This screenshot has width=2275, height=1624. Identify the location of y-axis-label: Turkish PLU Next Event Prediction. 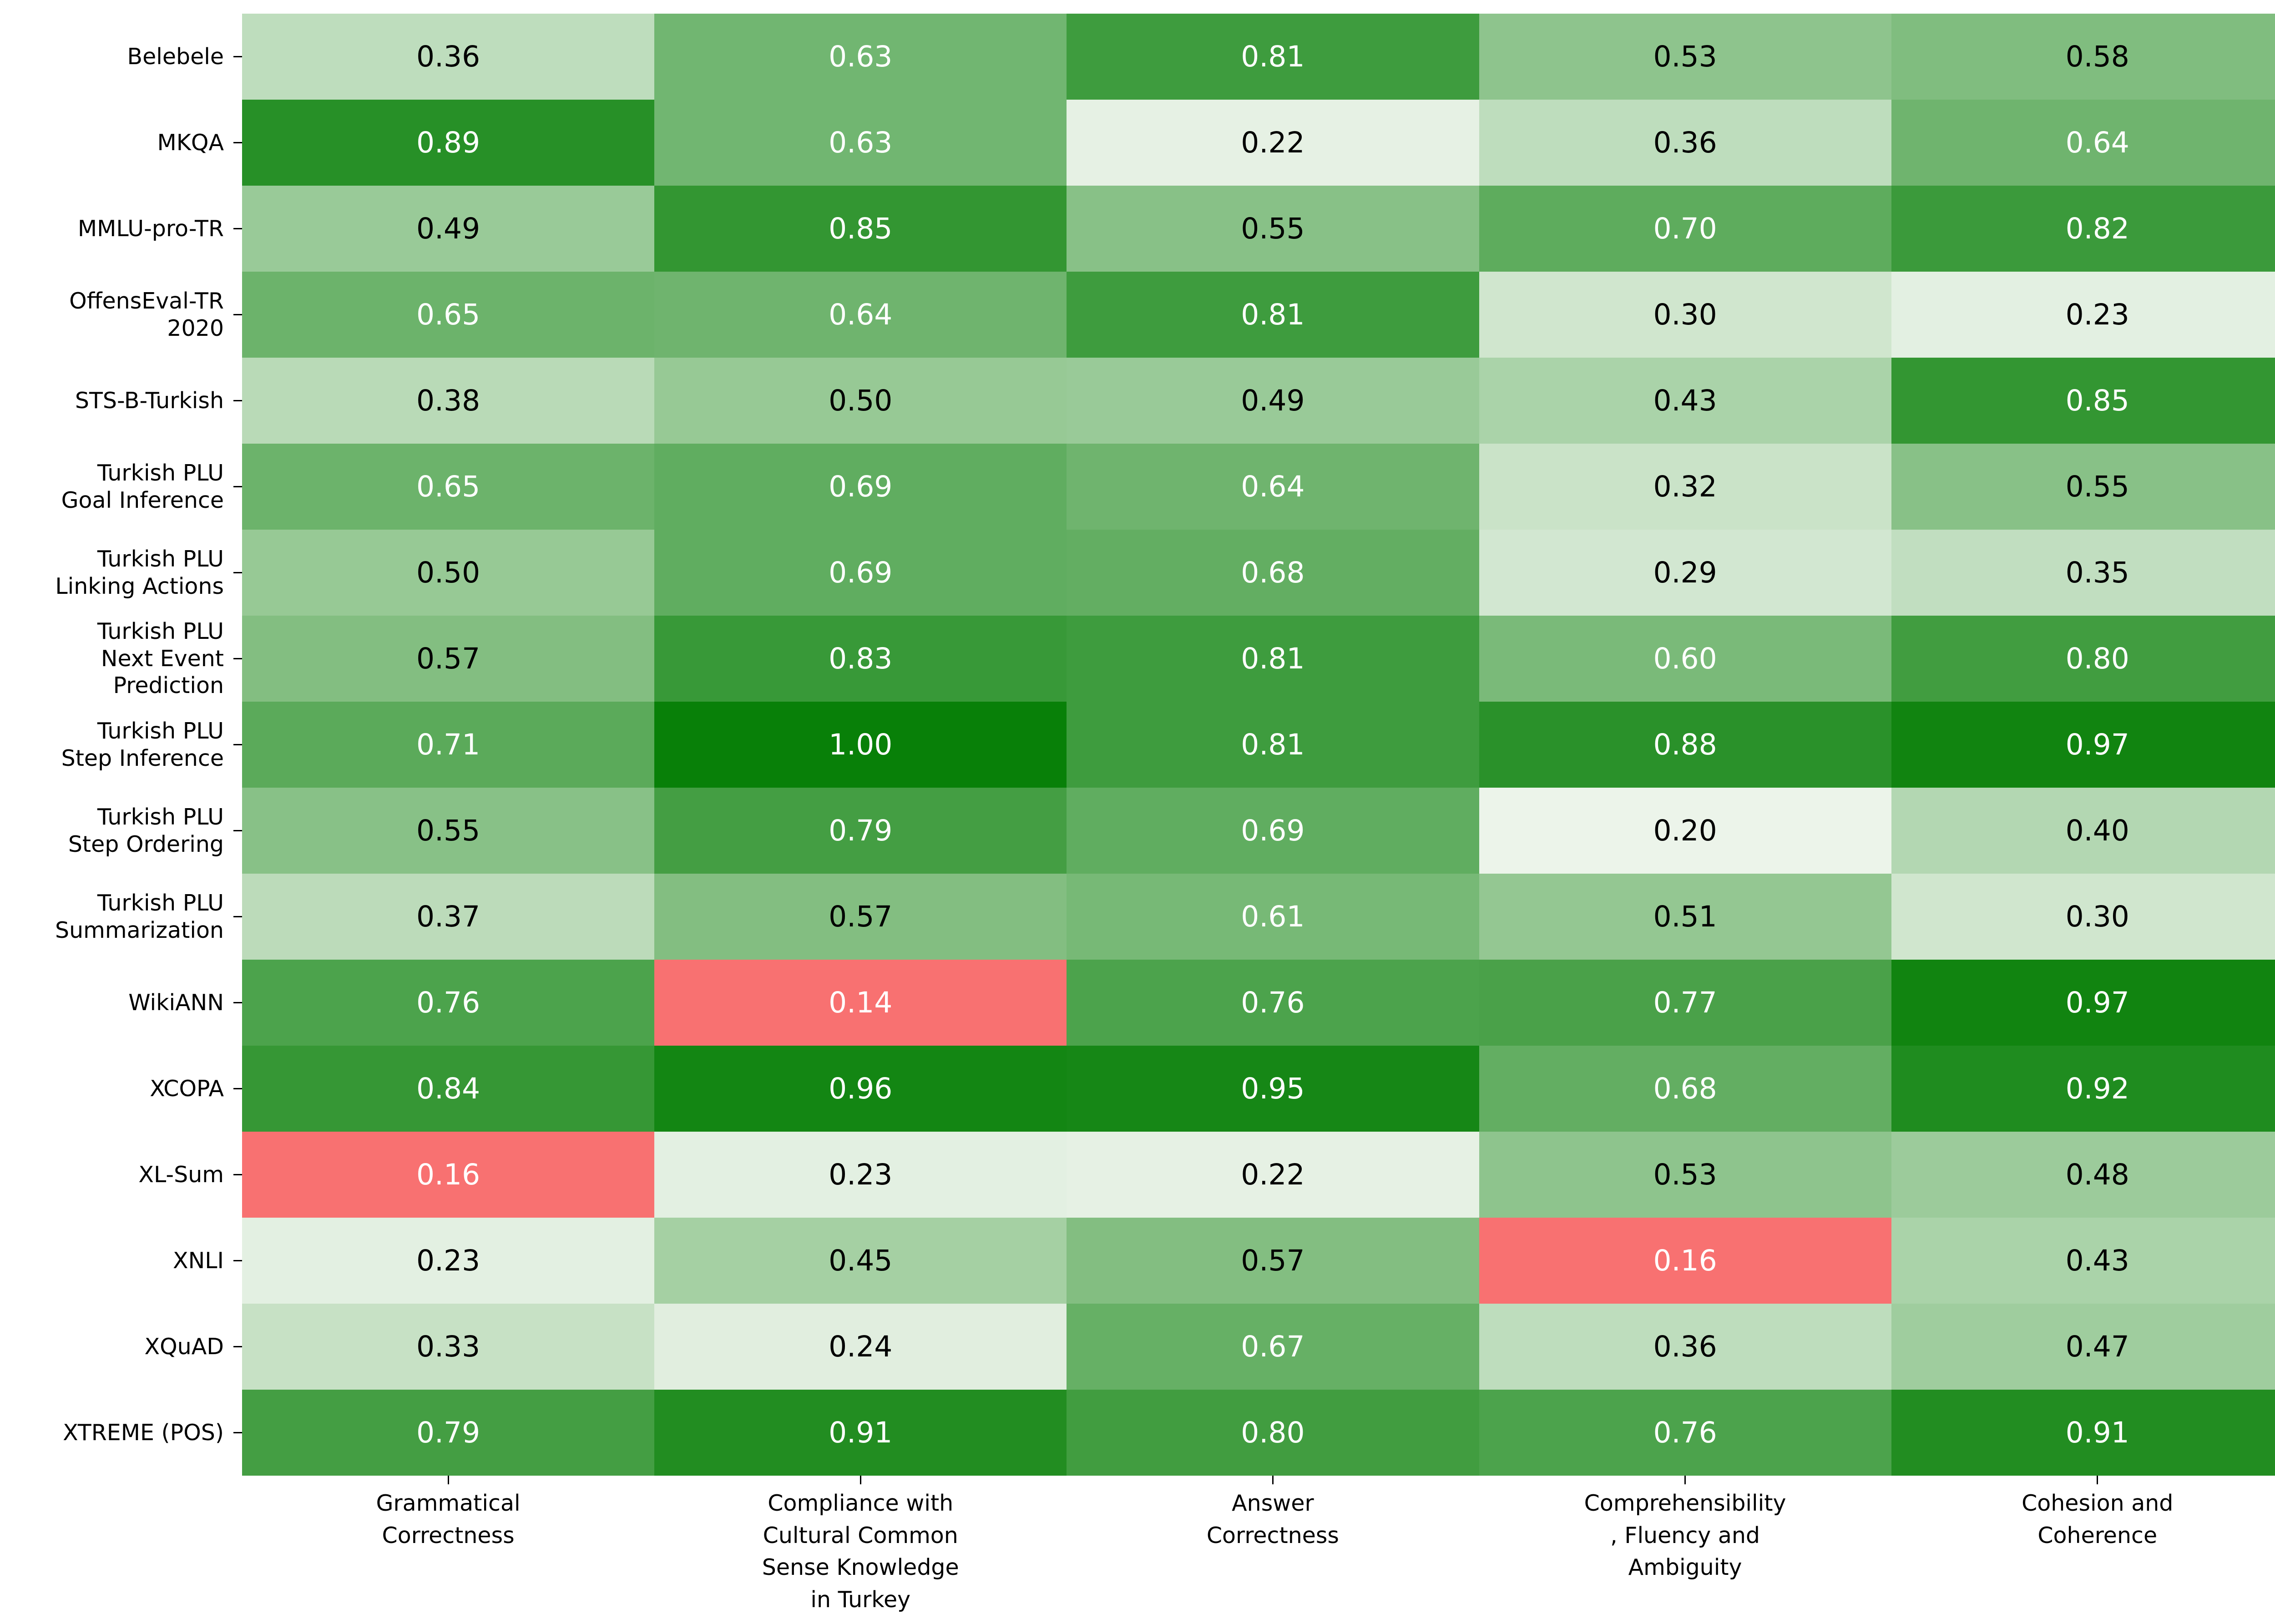
(161, 658).